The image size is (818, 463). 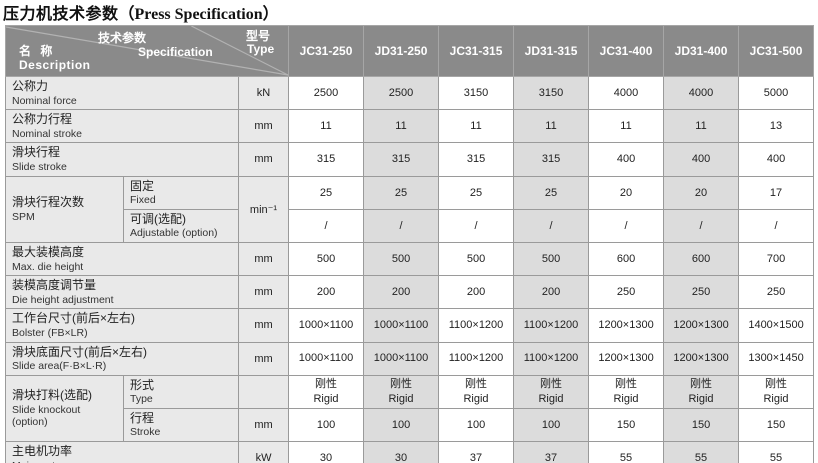 I want to click on row-sublabel-cn: 形式, so click(x=142, y=384).